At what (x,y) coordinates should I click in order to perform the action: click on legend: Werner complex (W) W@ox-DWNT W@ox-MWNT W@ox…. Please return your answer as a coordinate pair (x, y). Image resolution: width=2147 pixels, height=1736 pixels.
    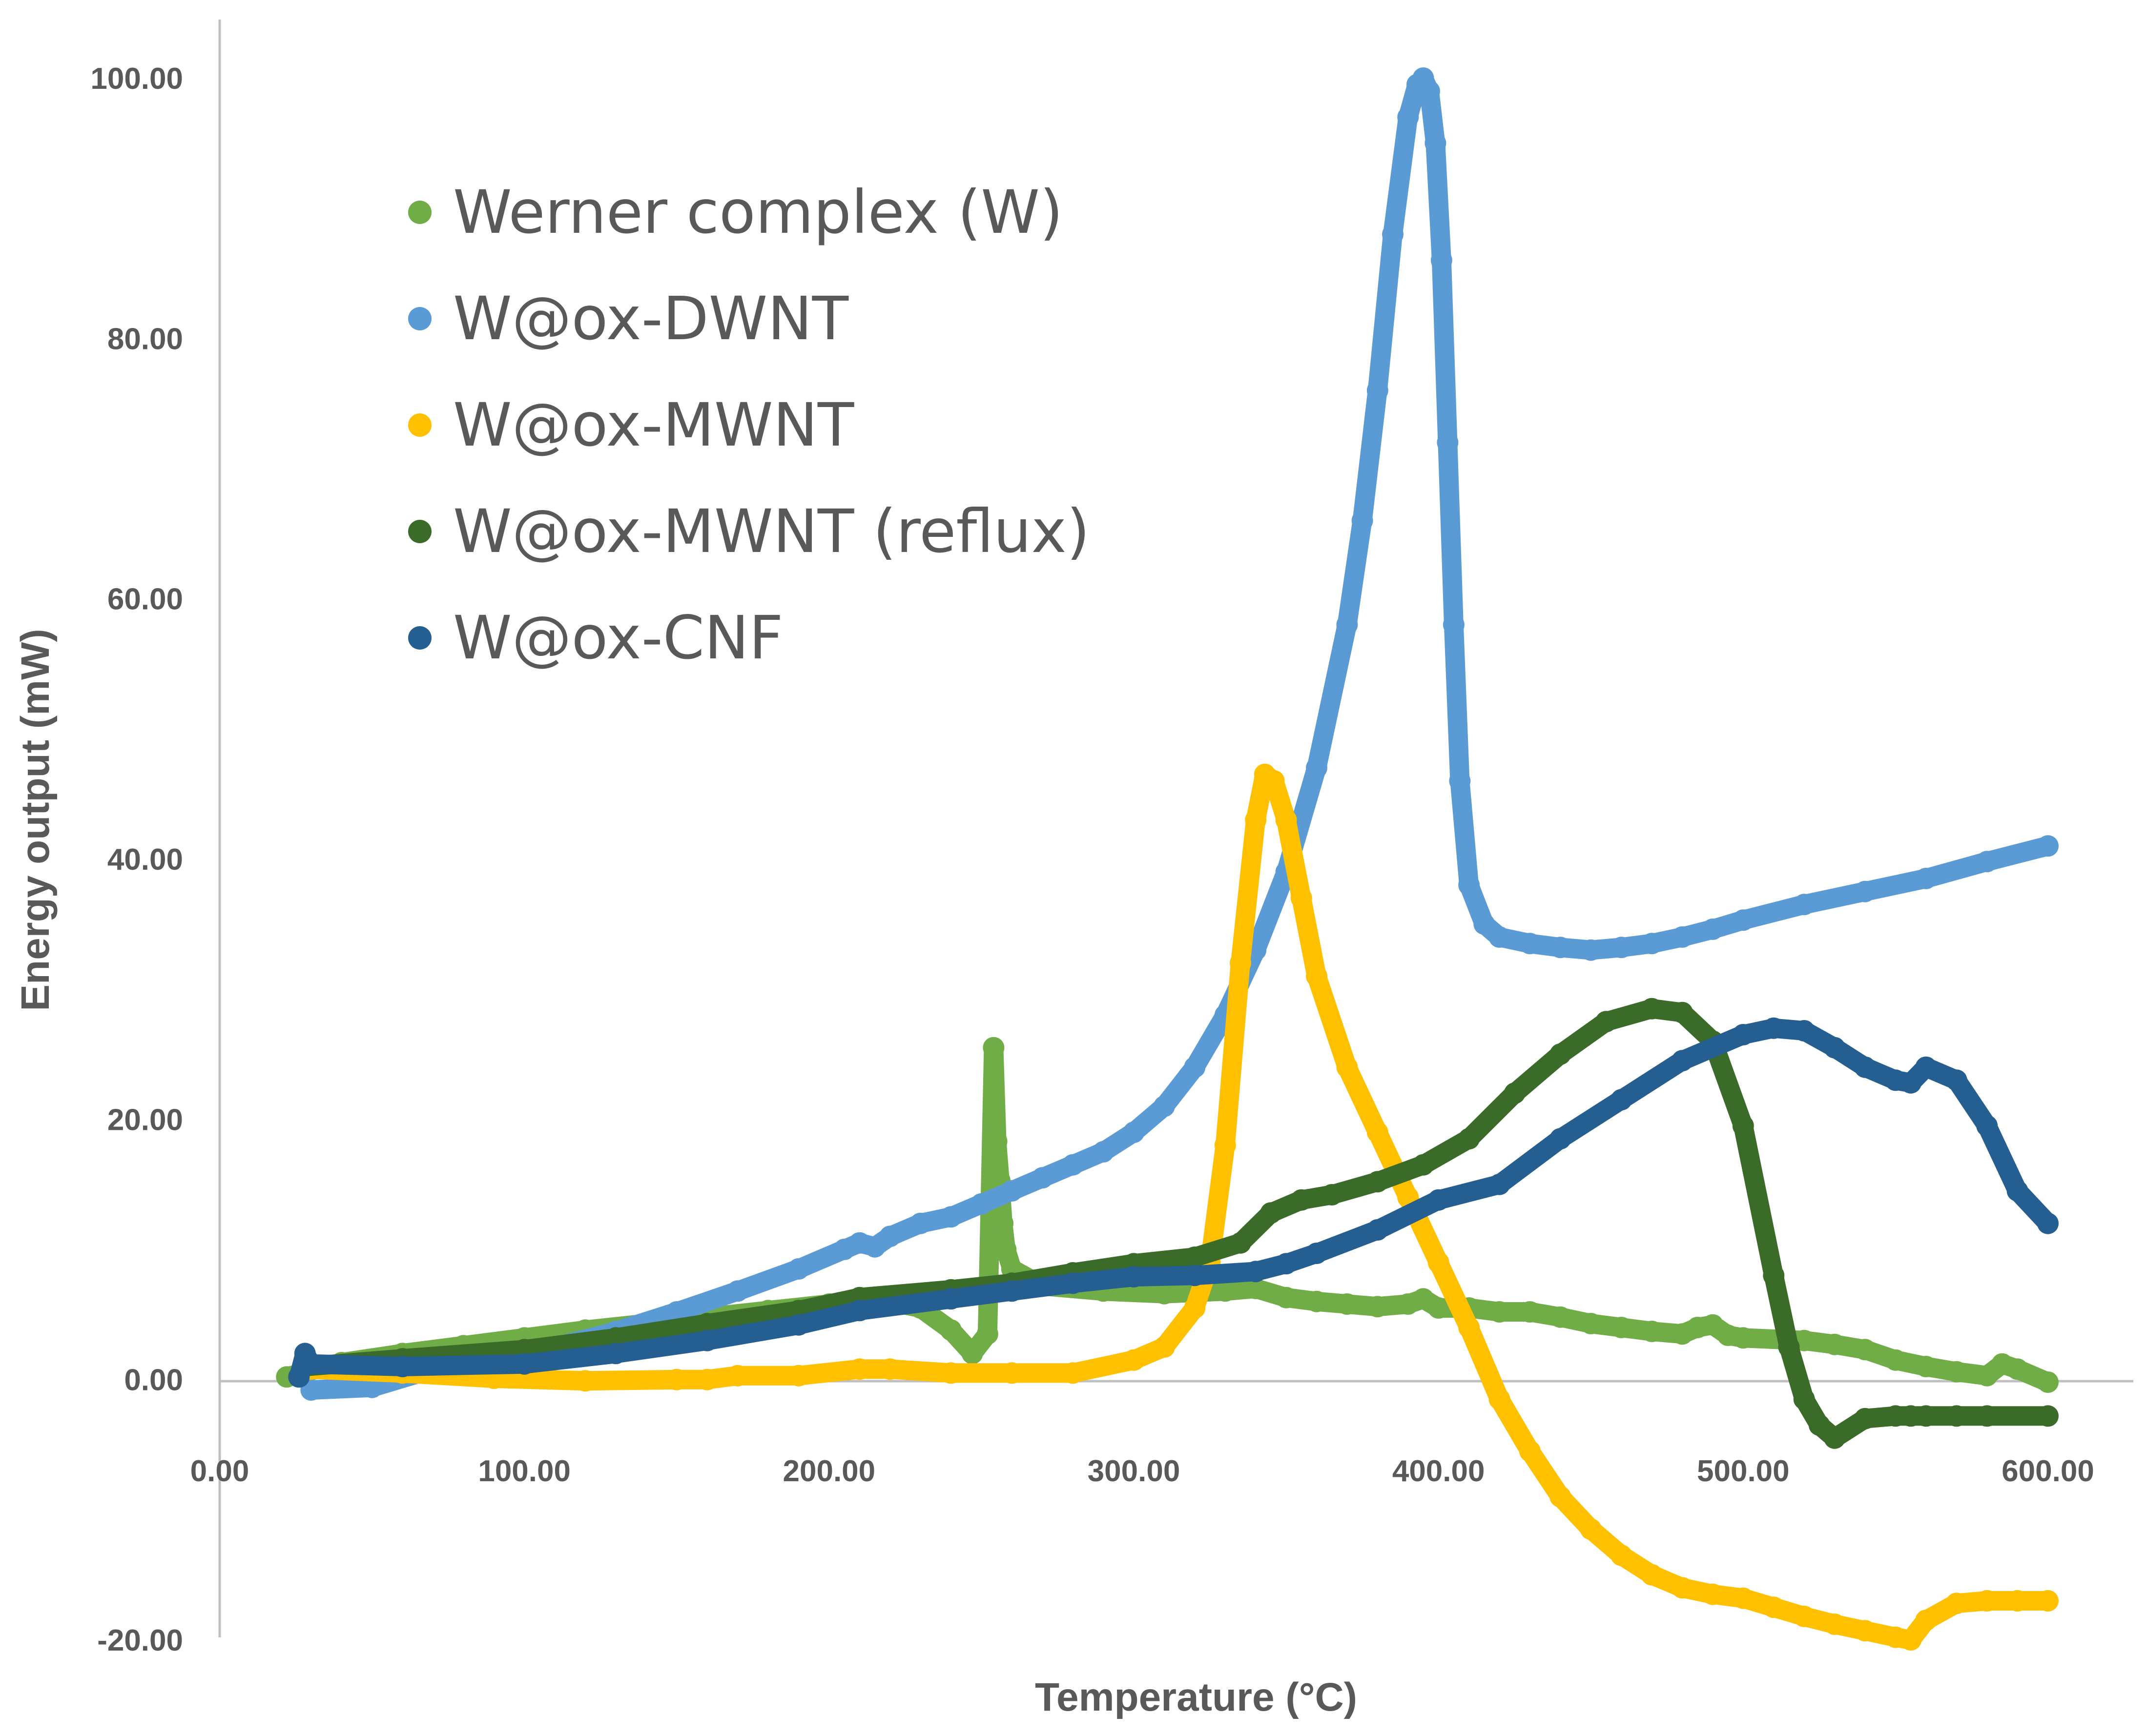
    Looking at the image, I should click on (749, 425).